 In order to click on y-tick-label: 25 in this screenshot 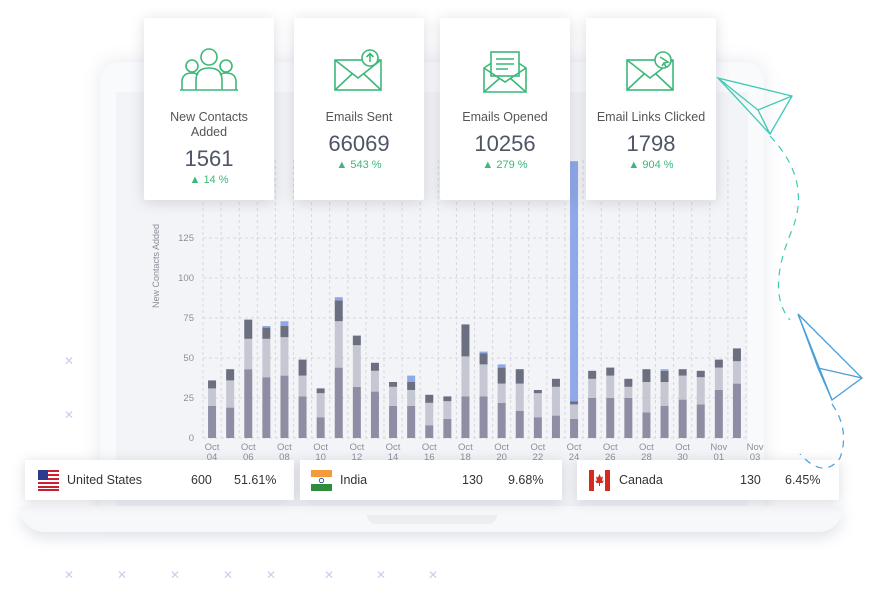, I will do `click(188, 398)`.